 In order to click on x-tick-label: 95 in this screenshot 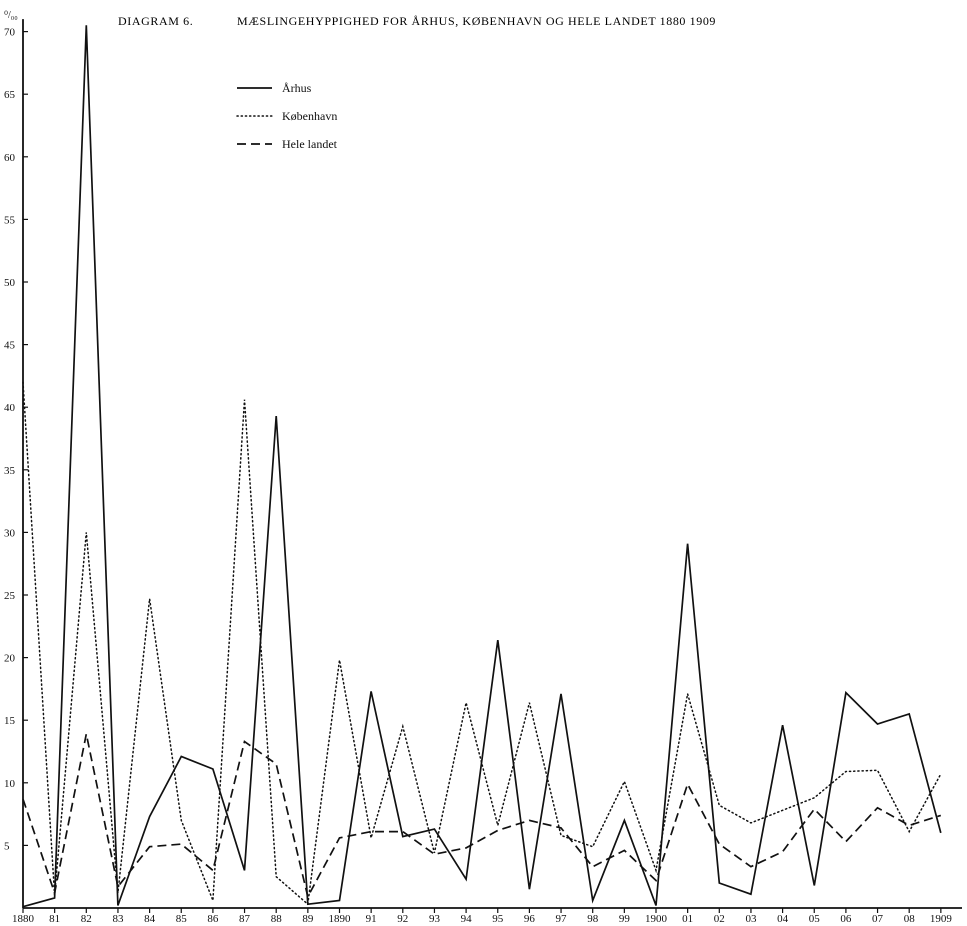, I will do `click(498, 919)`.